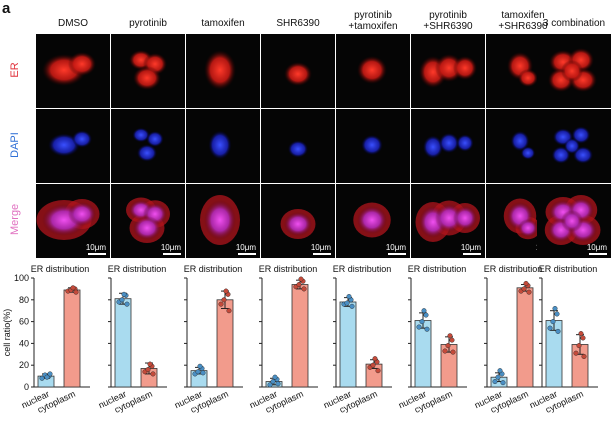 The width and height of the screenshot is (612, 428). I want to click on column-title: pyrotinib +SHR6390, so click(448, 21).